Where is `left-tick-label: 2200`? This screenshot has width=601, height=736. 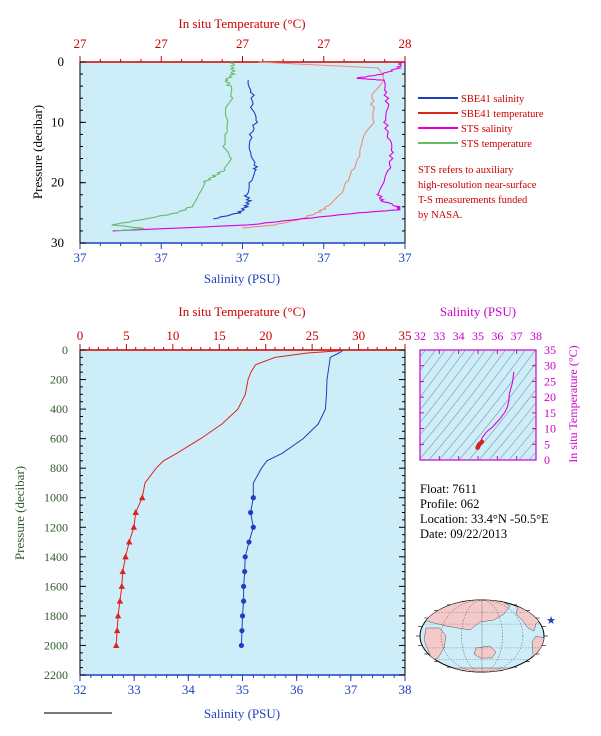 left-tick-label: 2200 is located at coordinates (56, 675).